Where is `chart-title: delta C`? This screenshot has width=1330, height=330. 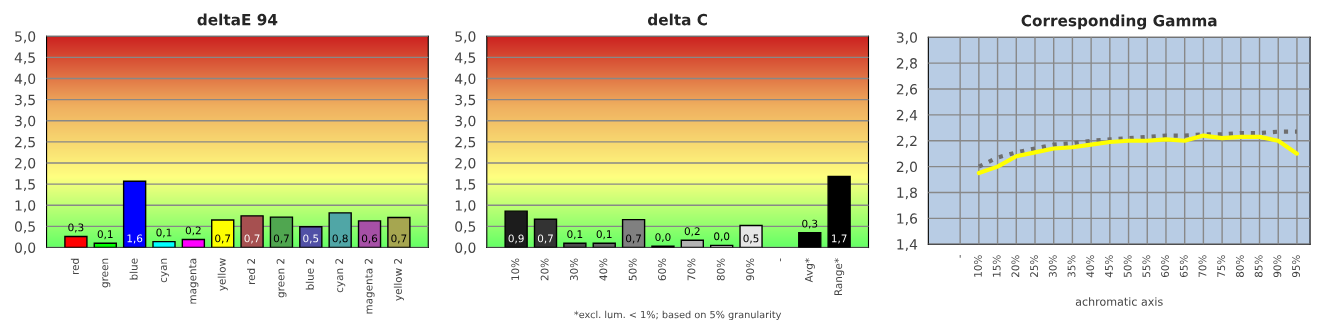 chart-title: delta C is located at coordinates (677, 19).